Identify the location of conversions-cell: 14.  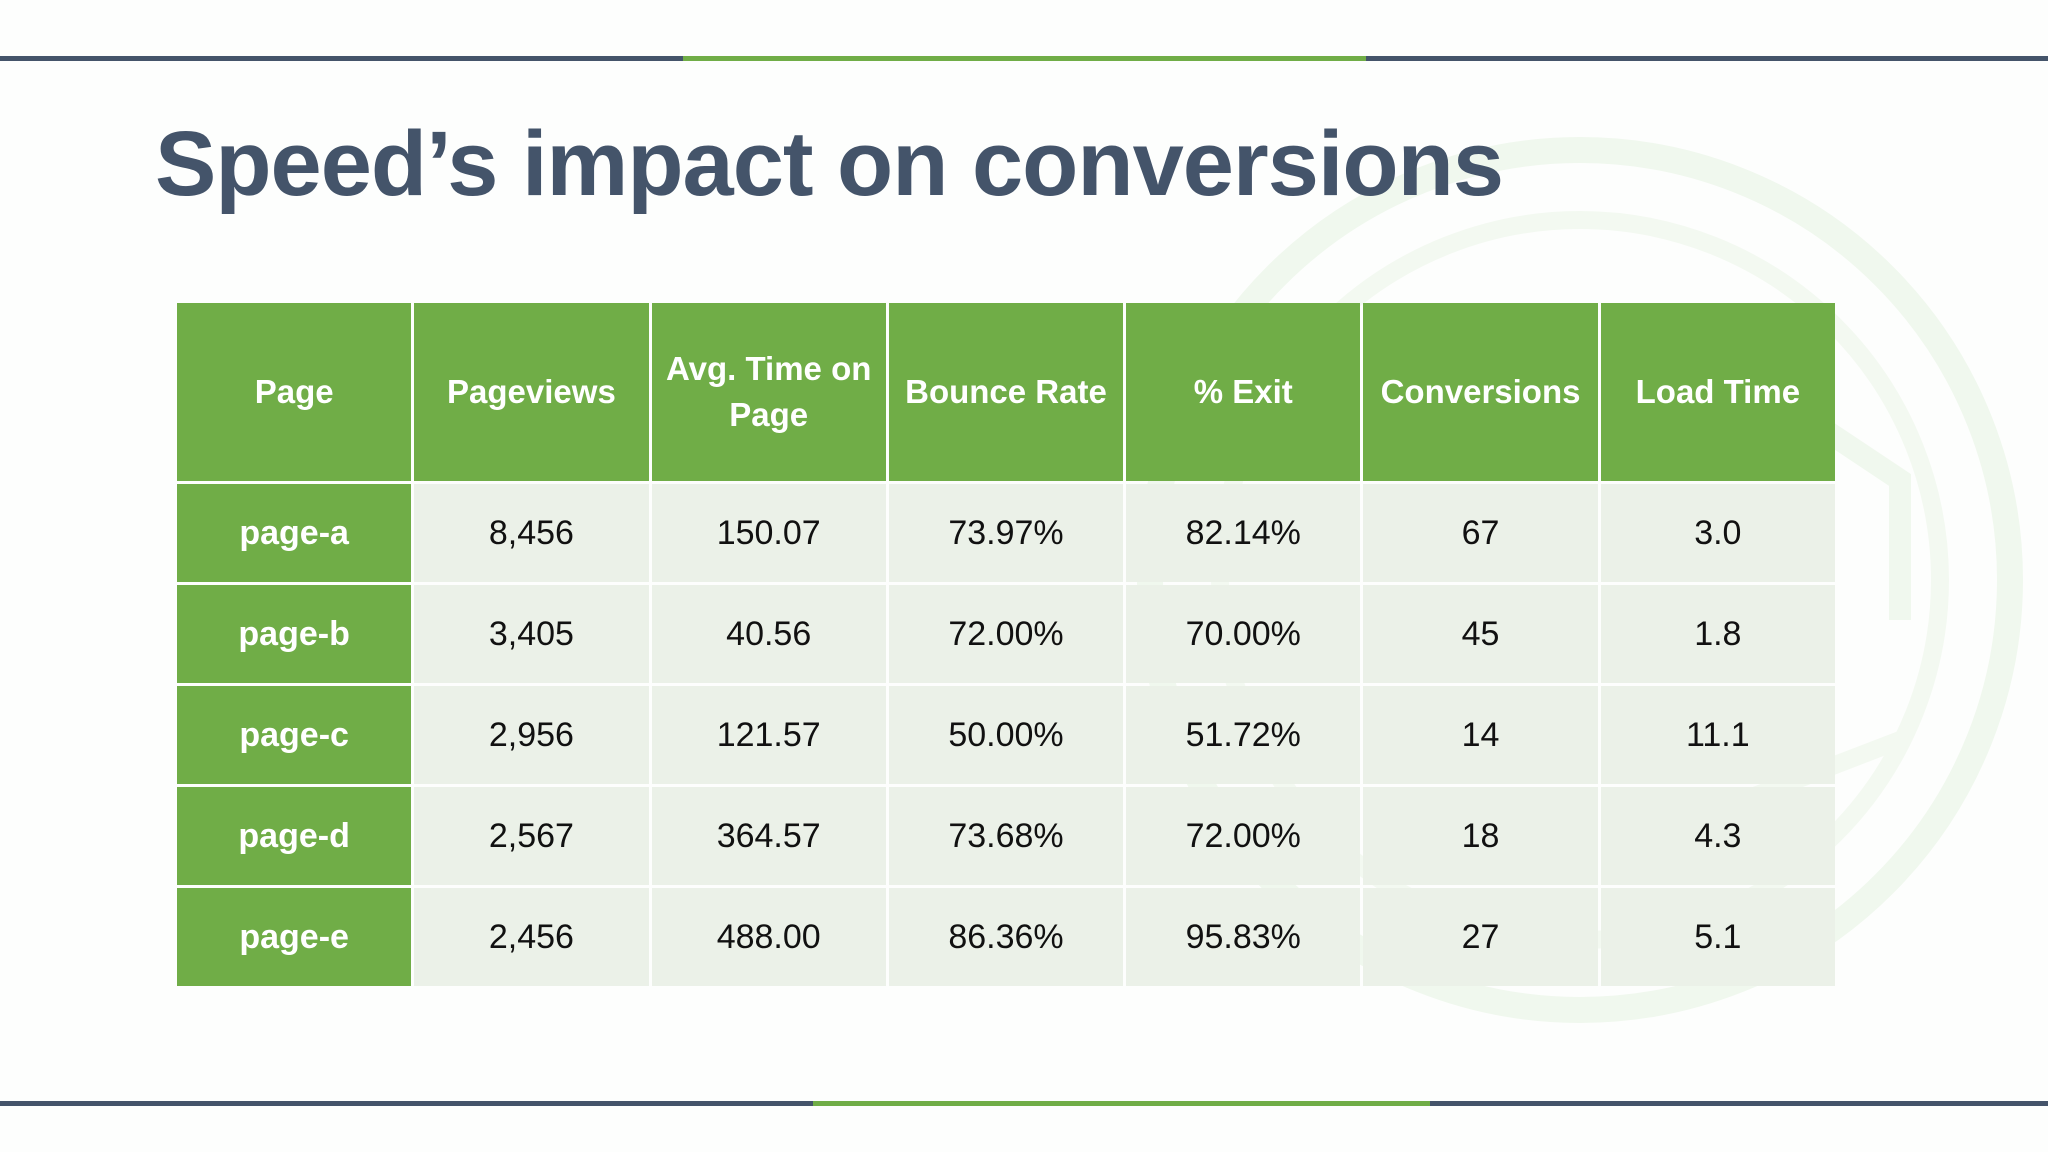
(1480, 735).